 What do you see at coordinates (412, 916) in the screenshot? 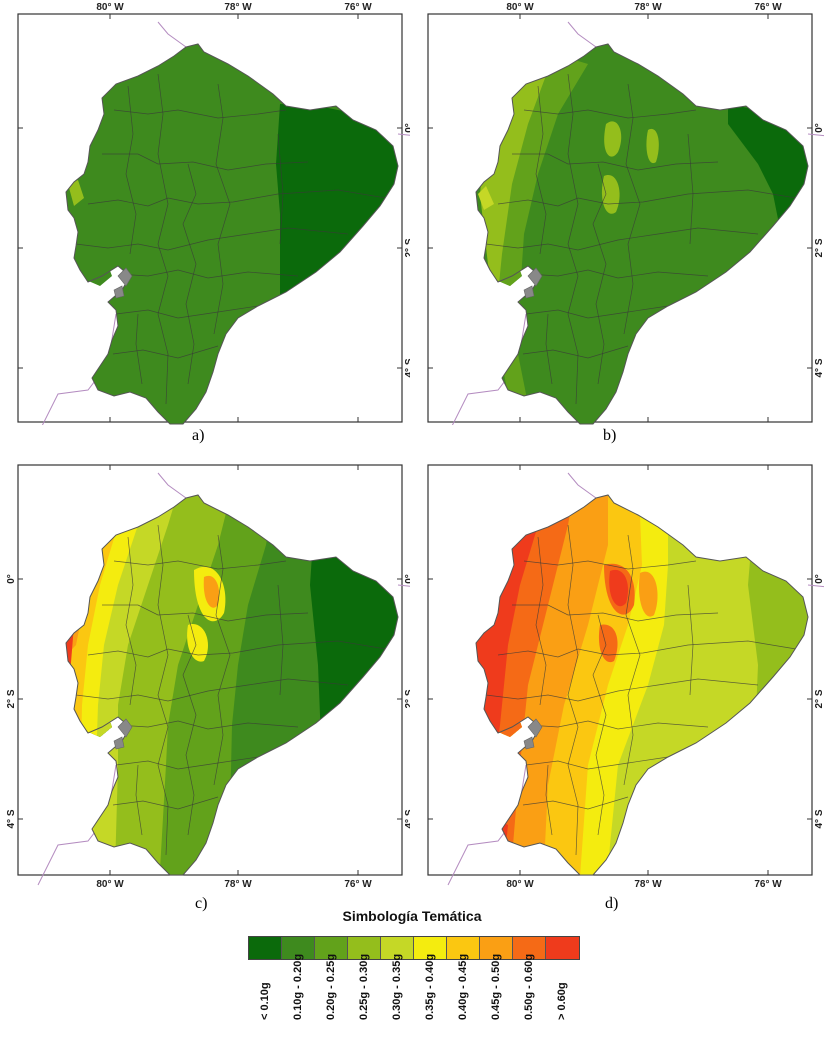
I see `legend-title: Simbología Temática` at bounding box center [412, 916].